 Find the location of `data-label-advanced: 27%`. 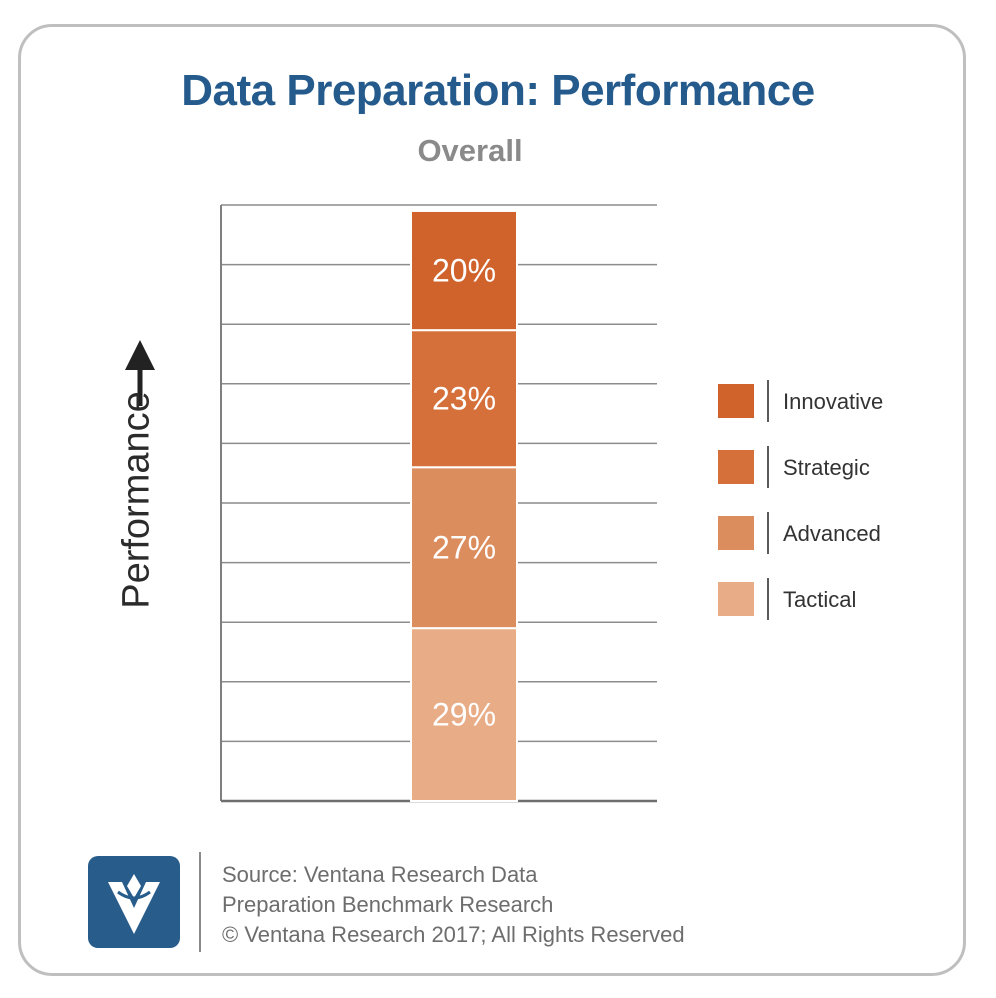

data-label-advanced: 27% is located at coordinates (464, 548).